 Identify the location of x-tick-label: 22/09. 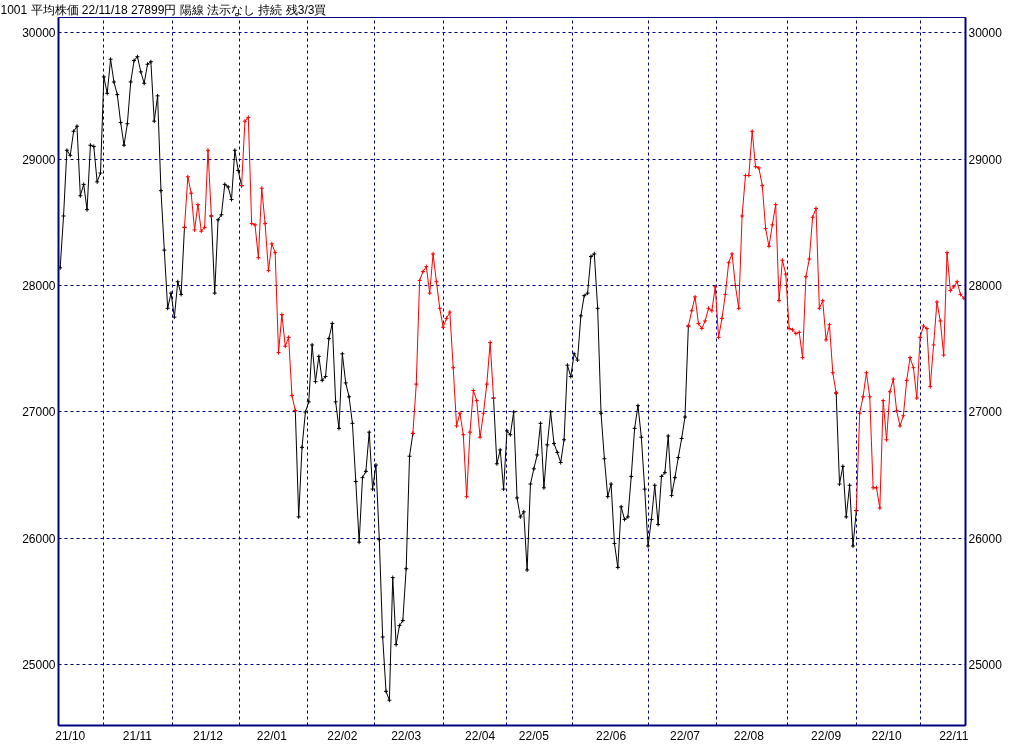
(826, 735).